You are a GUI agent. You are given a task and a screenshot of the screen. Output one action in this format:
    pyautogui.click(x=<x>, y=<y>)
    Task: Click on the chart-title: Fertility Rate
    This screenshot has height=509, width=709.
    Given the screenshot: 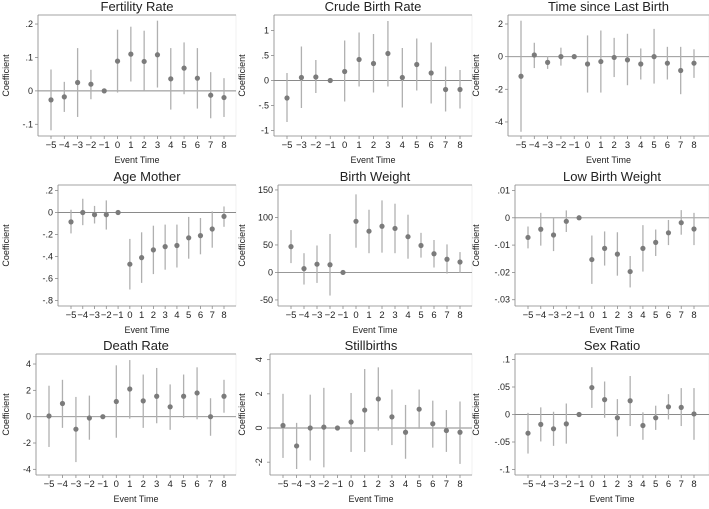 What is the action you would take?
    pyautogui.click(x=137, y=7)
    